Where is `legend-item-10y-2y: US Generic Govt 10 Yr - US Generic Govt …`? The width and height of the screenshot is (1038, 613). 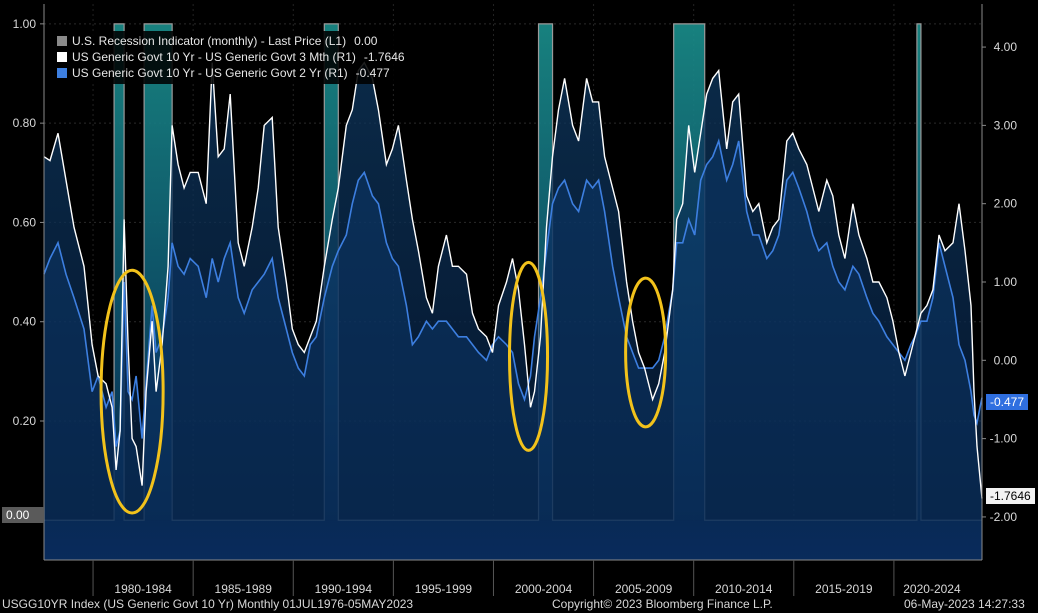
legend-item-10y-2y: US Generic Govt 10 Yr - US Generic Govt … is located at coordinates (231, 73).